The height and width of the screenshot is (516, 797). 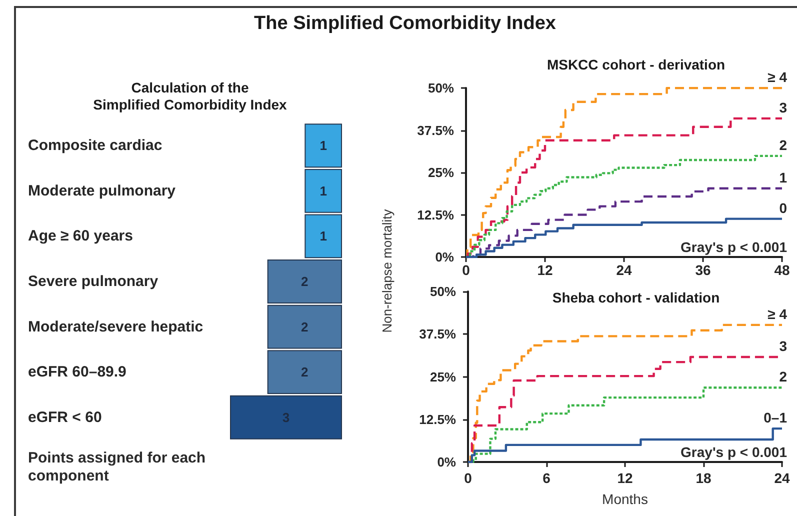 I want to click on y-tick-label: Age ≥ 60 years, so click(x=80, y=236).